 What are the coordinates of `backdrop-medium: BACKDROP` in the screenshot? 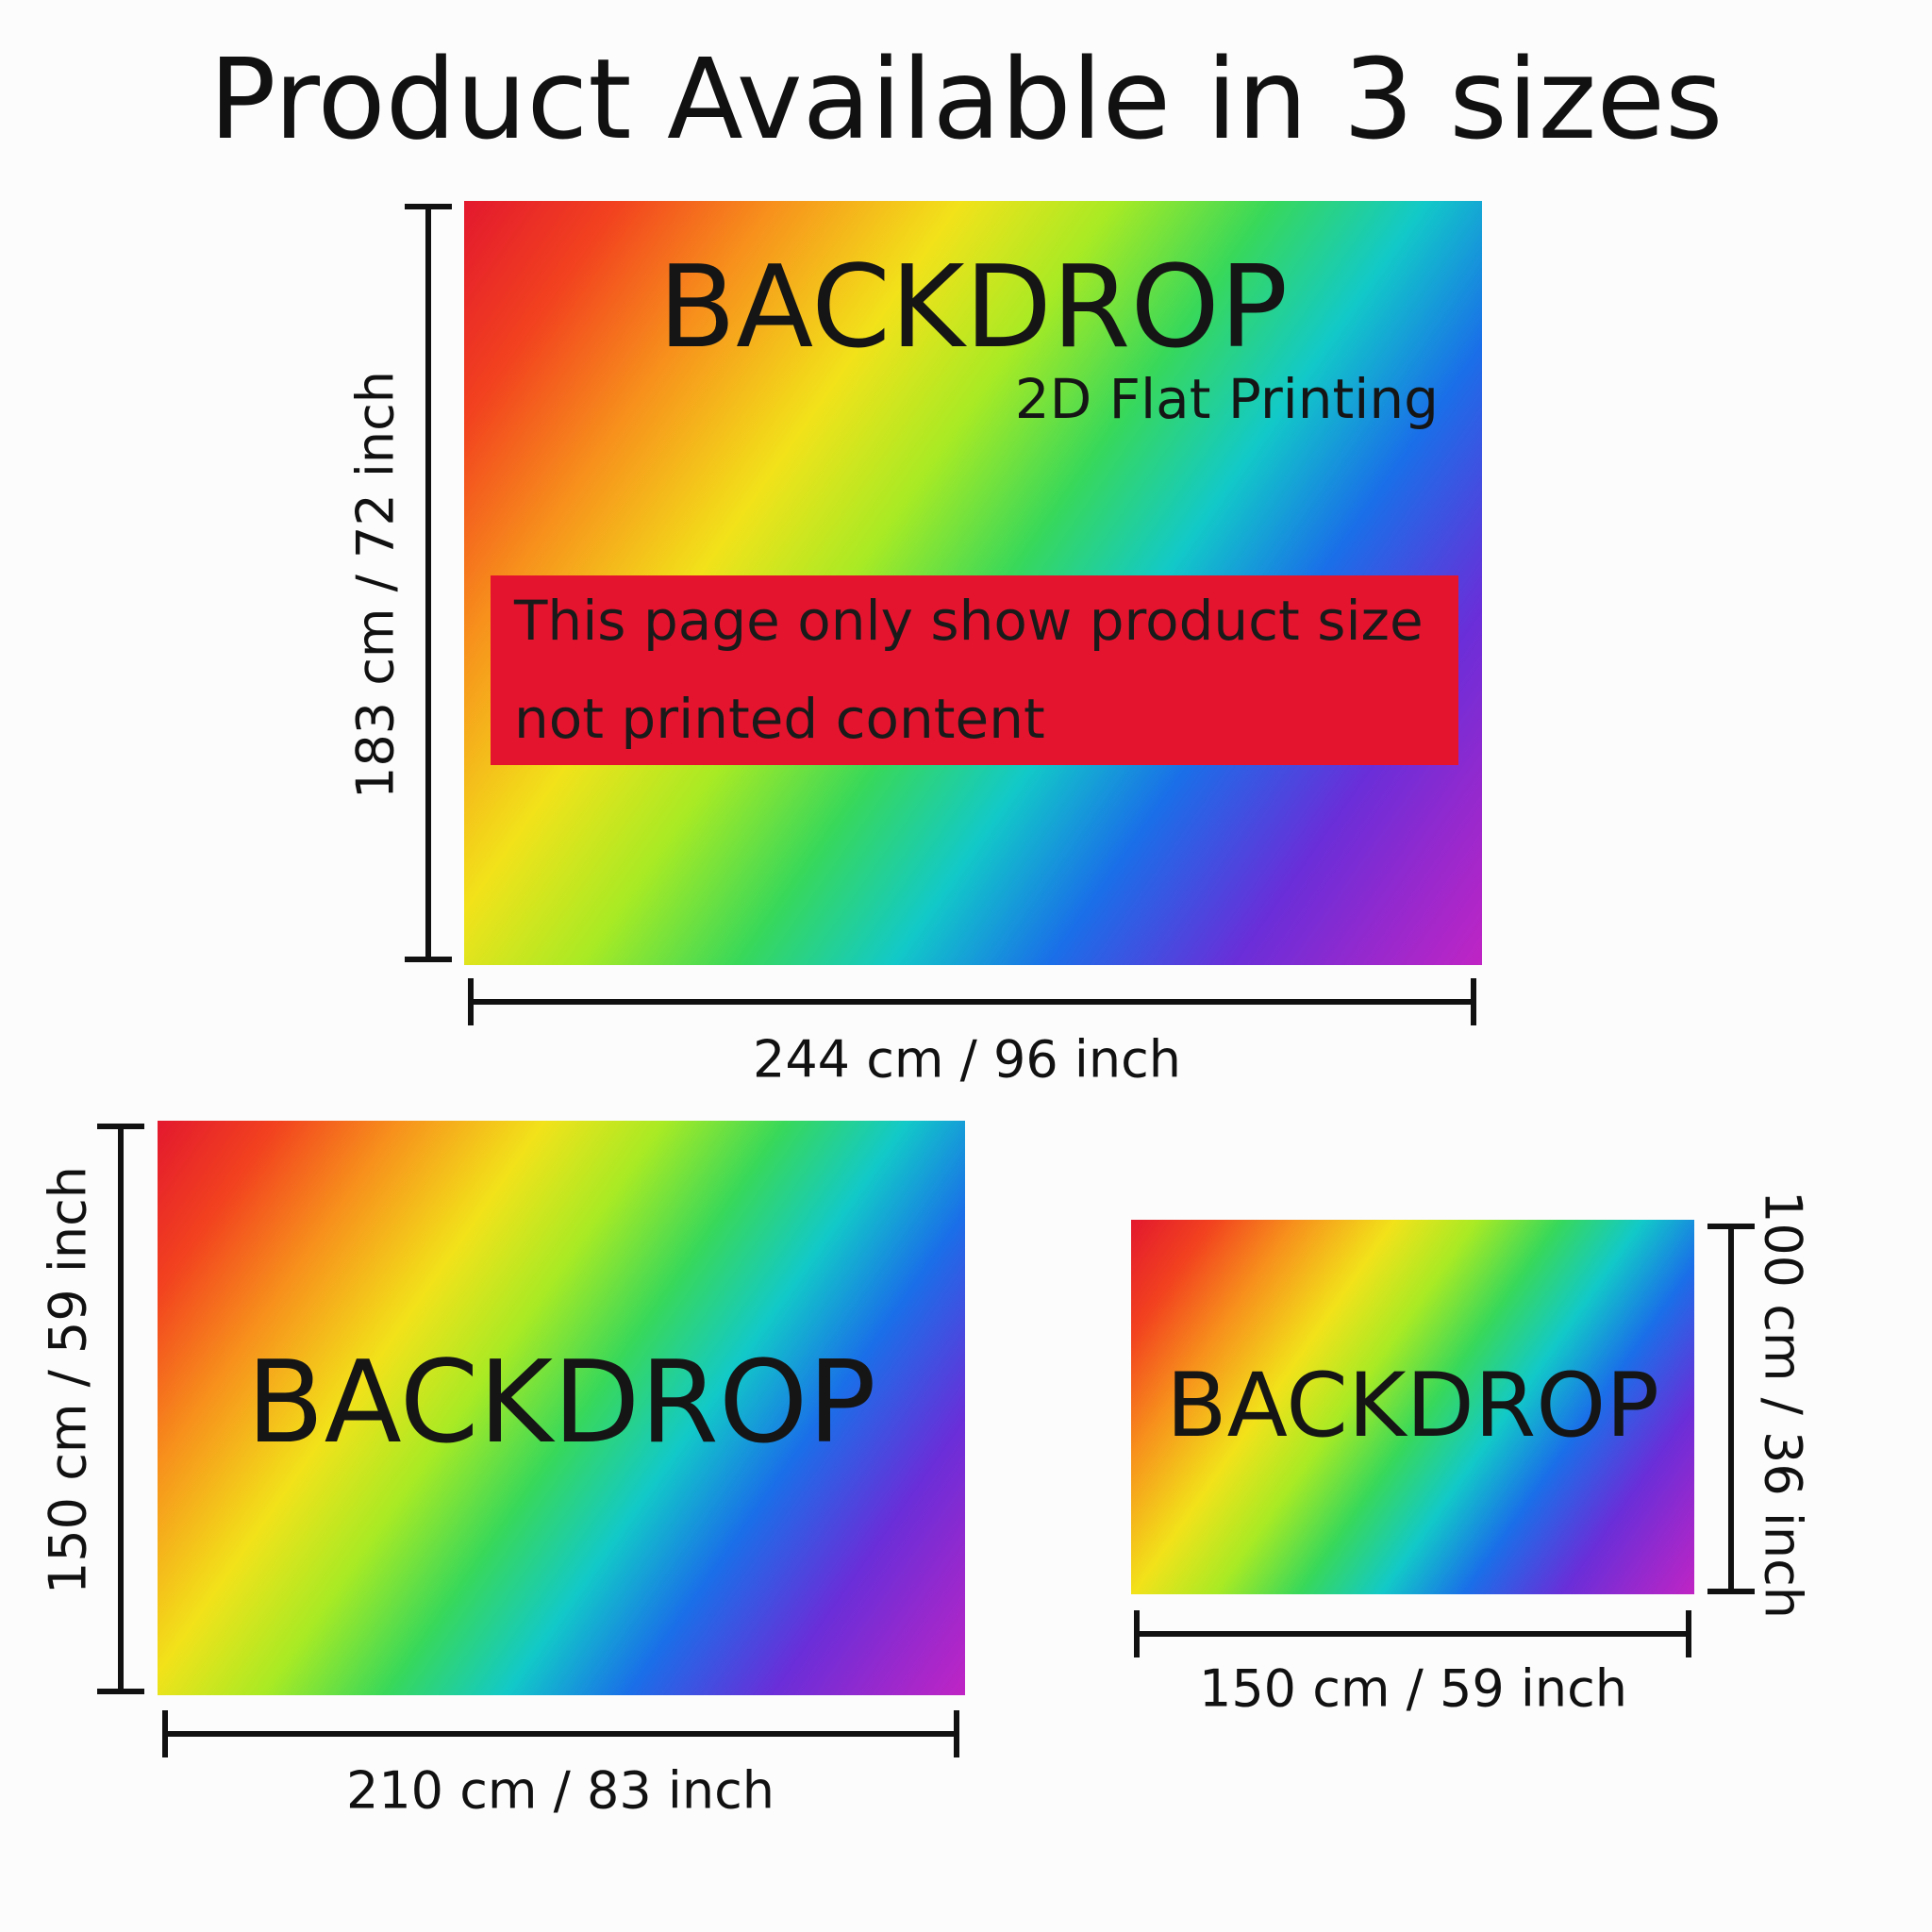 It's located at (561, 1408).